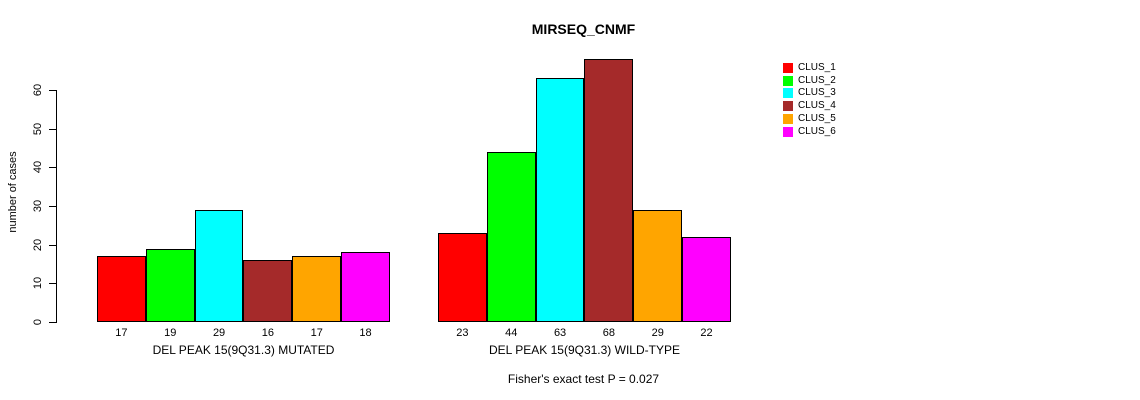 This screenshot has height=400, width=1140. Describe the element at coordinates (38, 322) in the screenshot. I see `y-tick-label-0: 0` at that location.